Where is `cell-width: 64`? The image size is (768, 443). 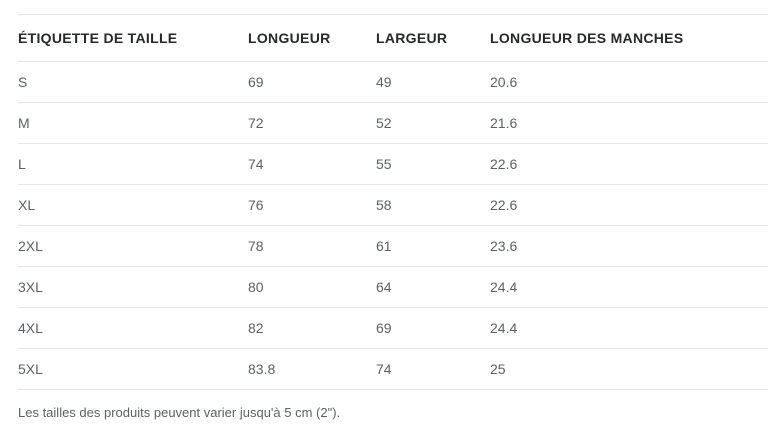 cell-width: 64 is located at coordinates (433, 287).